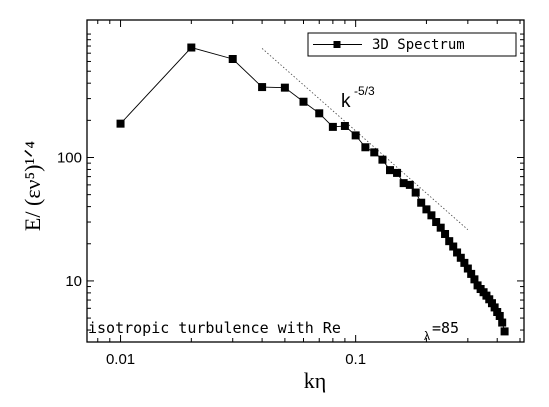 The width and height of the screenshot is (549, 407). What do you see at coordinates (32, 186) in the screenshot?
I see `y-axis-label: E/ (εν⁵)¹ᐟ⁴` at bounding box center [32, 186].